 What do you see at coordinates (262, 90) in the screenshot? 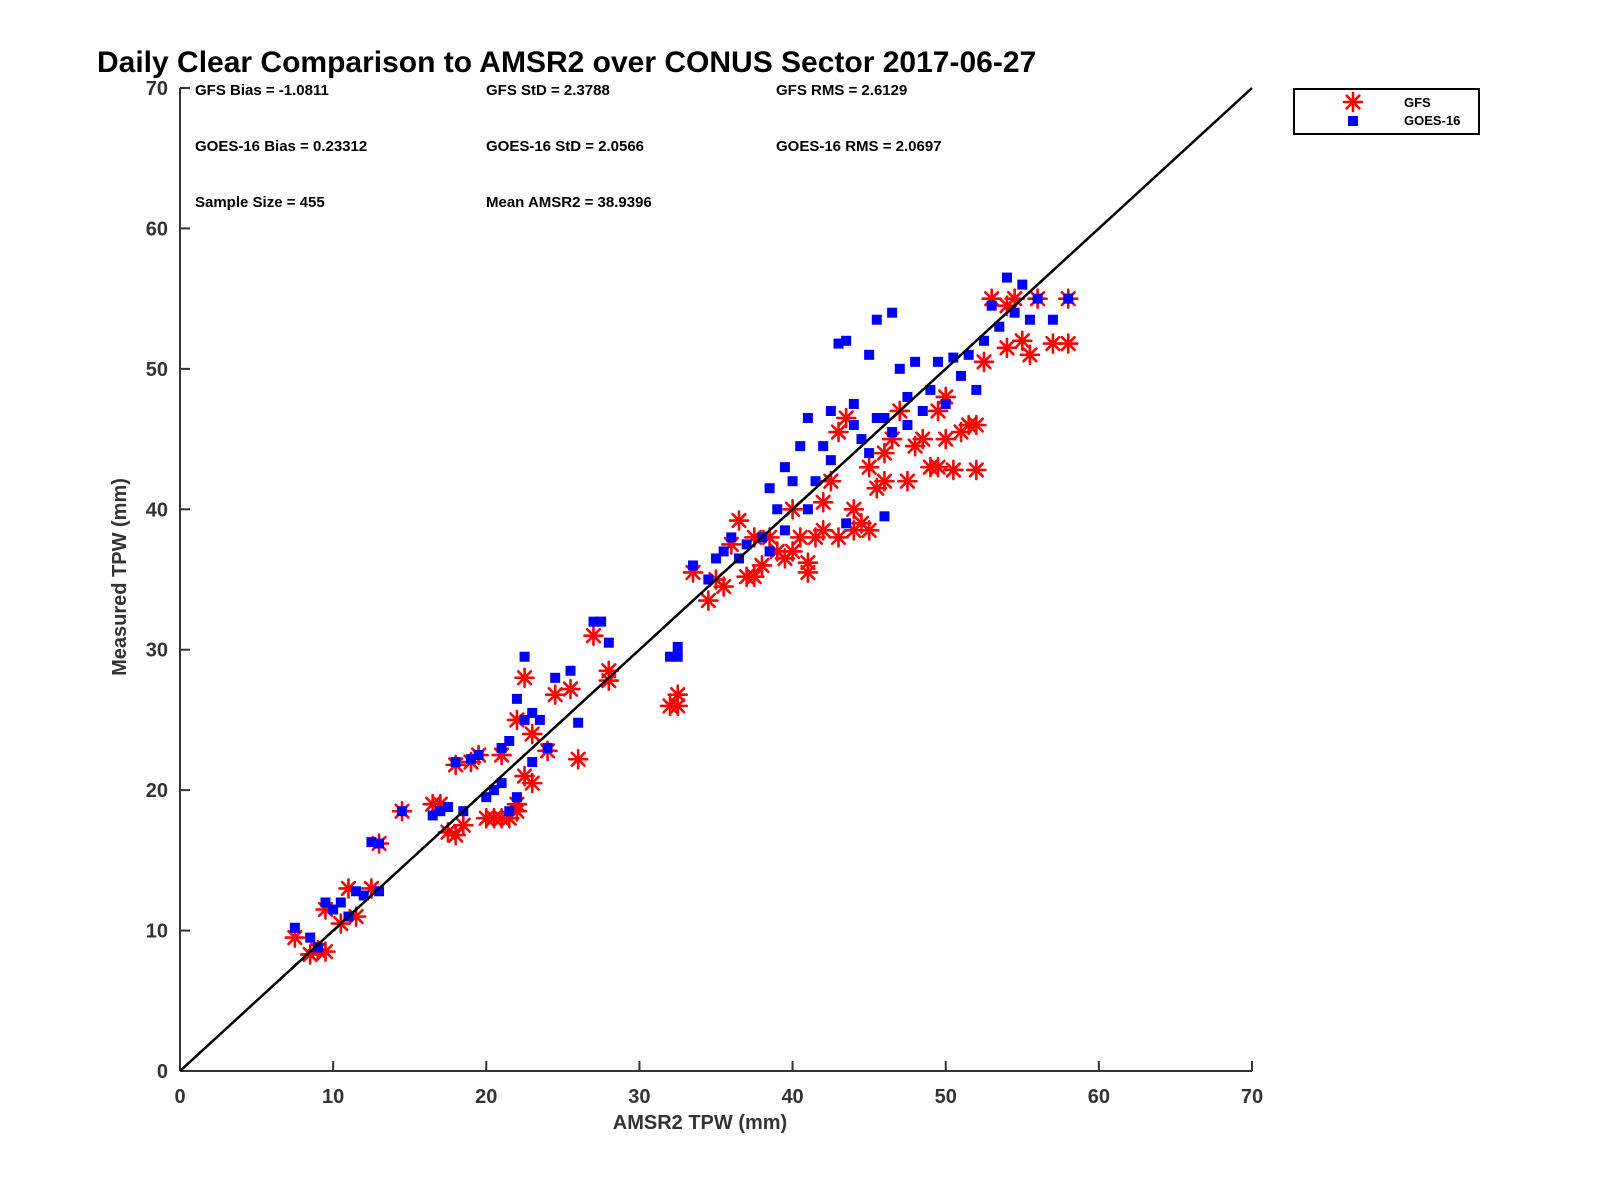
I see `gfs-bias-text: GFS Bias = -1.0811` at bounding box center [262, 90].